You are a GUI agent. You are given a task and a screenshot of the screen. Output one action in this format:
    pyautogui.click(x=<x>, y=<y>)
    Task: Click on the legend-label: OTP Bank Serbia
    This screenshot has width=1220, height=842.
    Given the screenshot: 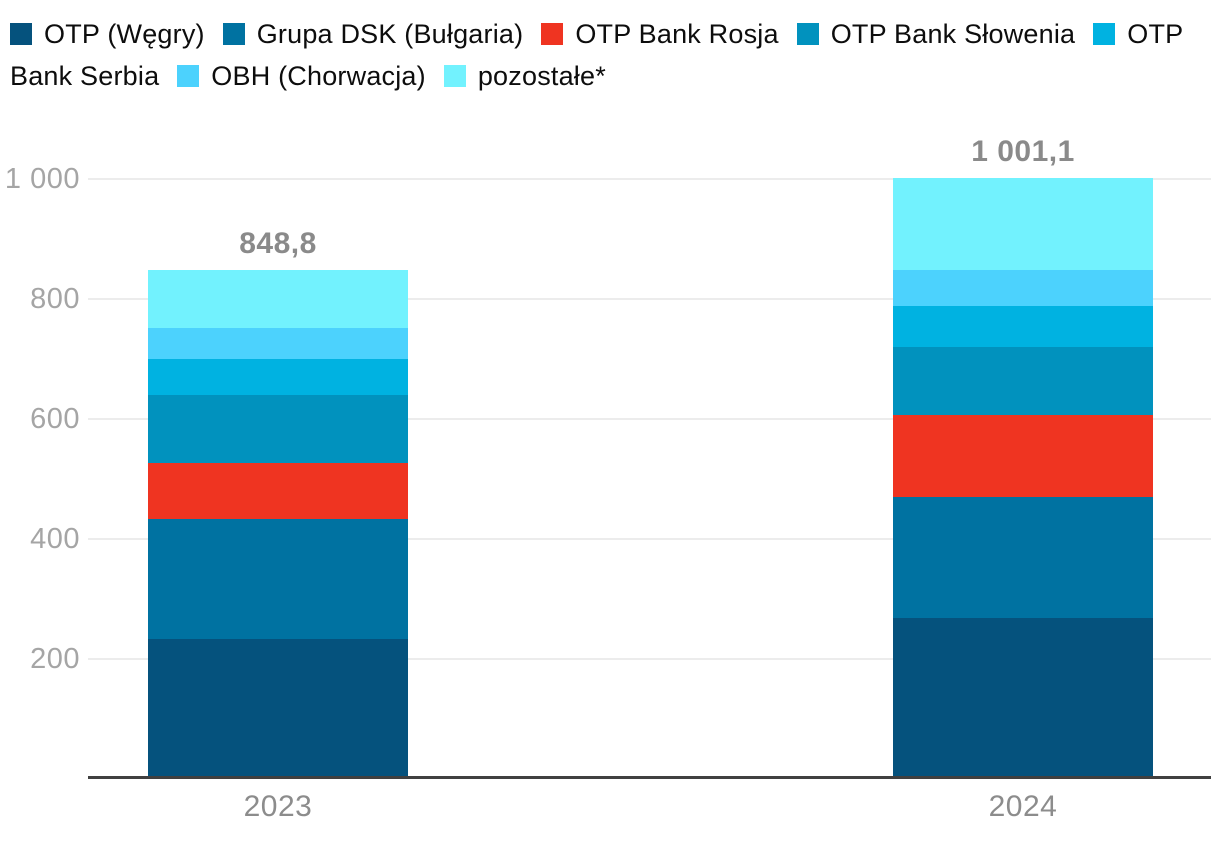 What is the action you would take?
    pyautogui.click(x=596, y=55)
    